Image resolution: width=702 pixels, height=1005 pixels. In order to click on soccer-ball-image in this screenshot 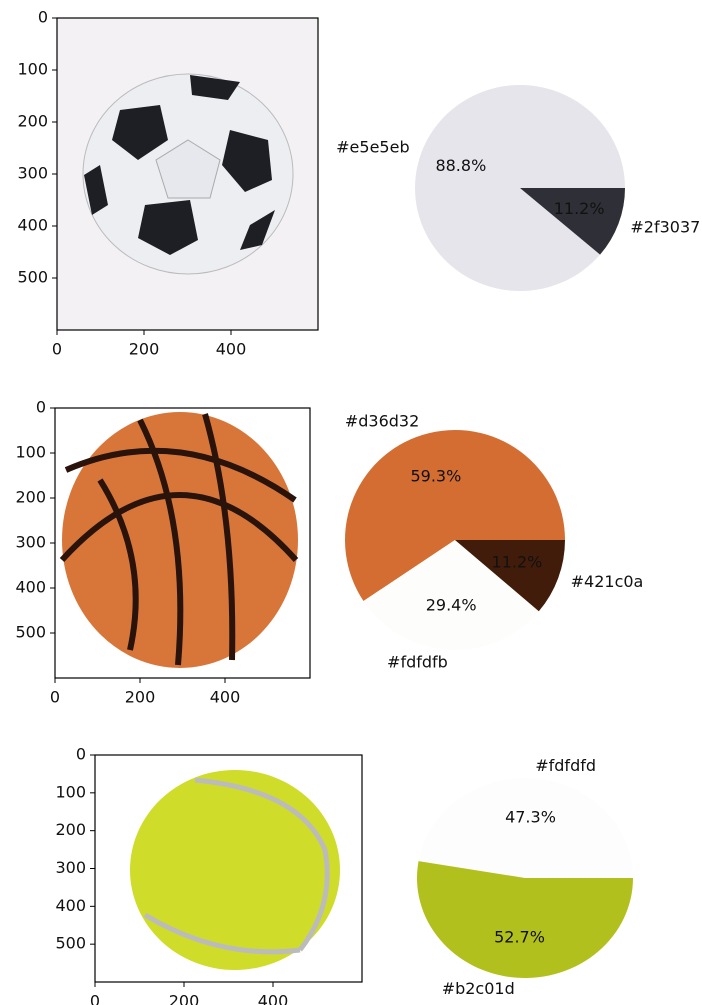, I will do `click(187, 174)`.